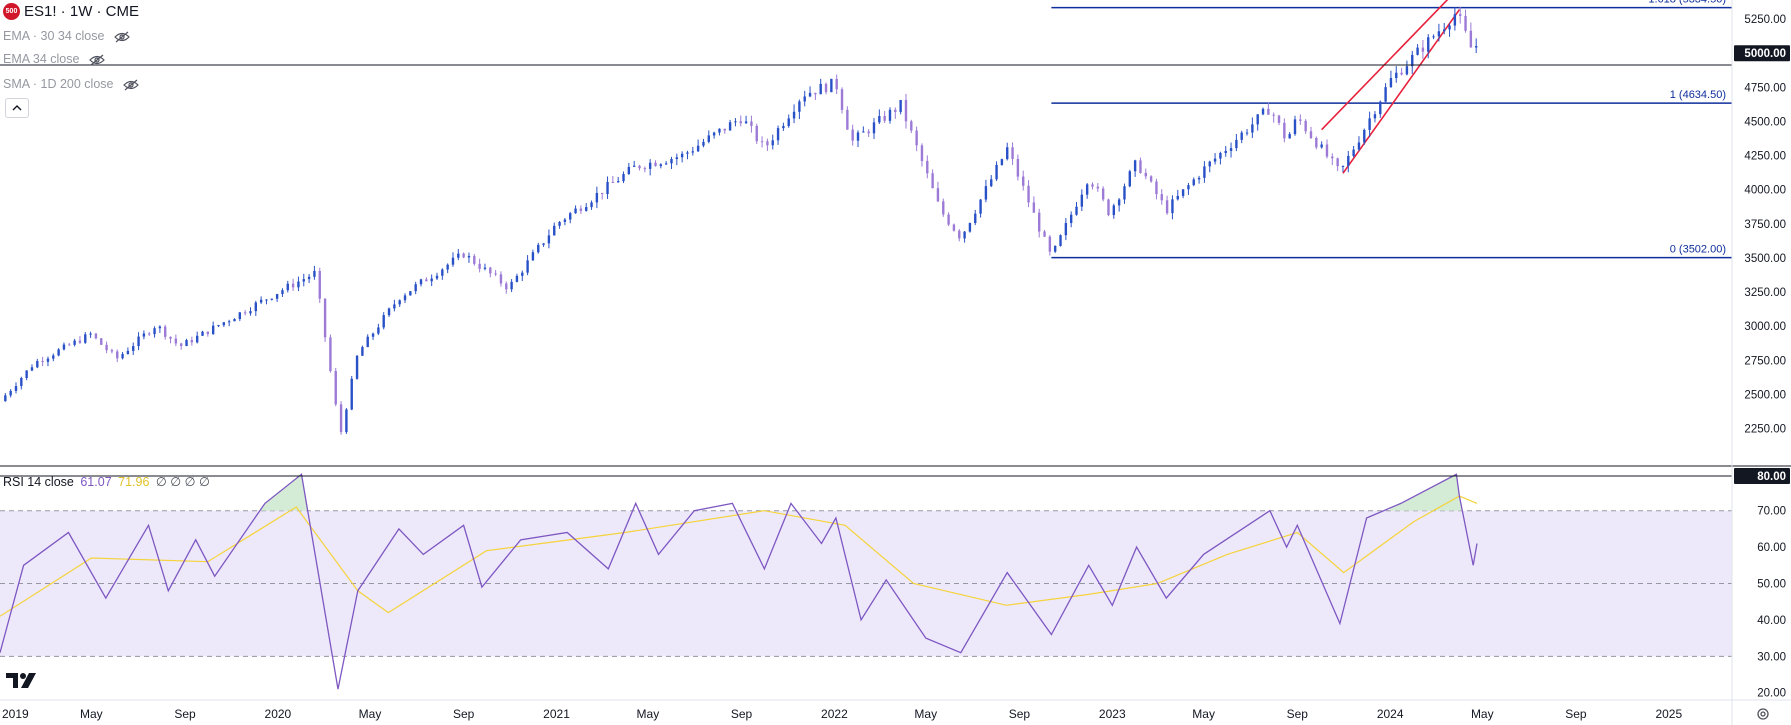  I want to click on rsi-label: RSI 14 close, so click(38, 482).